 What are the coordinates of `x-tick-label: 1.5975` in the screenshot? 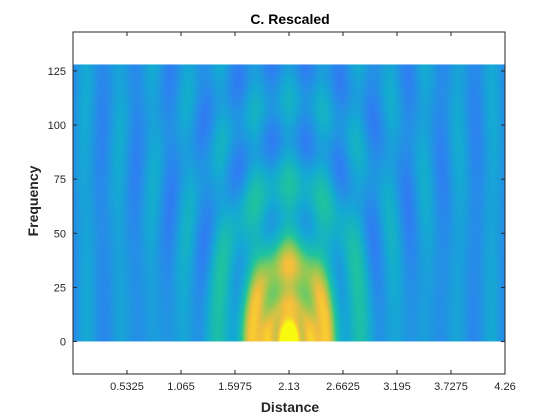 It's located at (235, 387).